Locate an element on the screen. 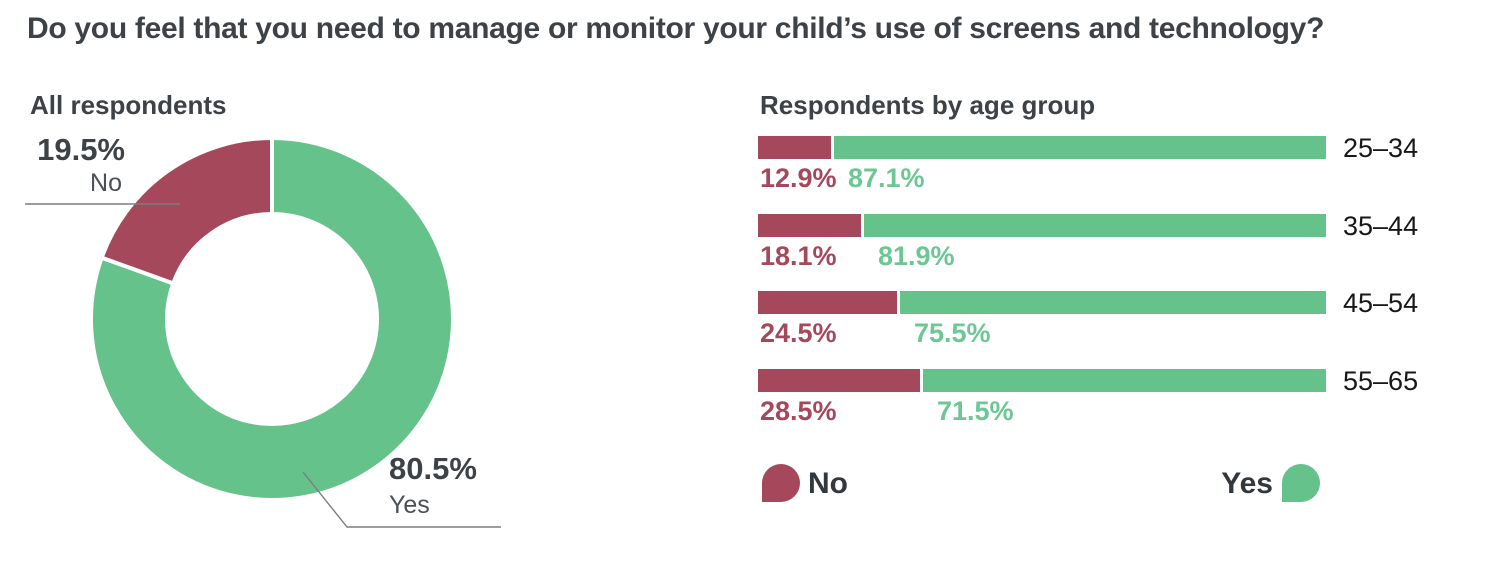  donut-yes-label: Yes is located at coordinates (409, 505).